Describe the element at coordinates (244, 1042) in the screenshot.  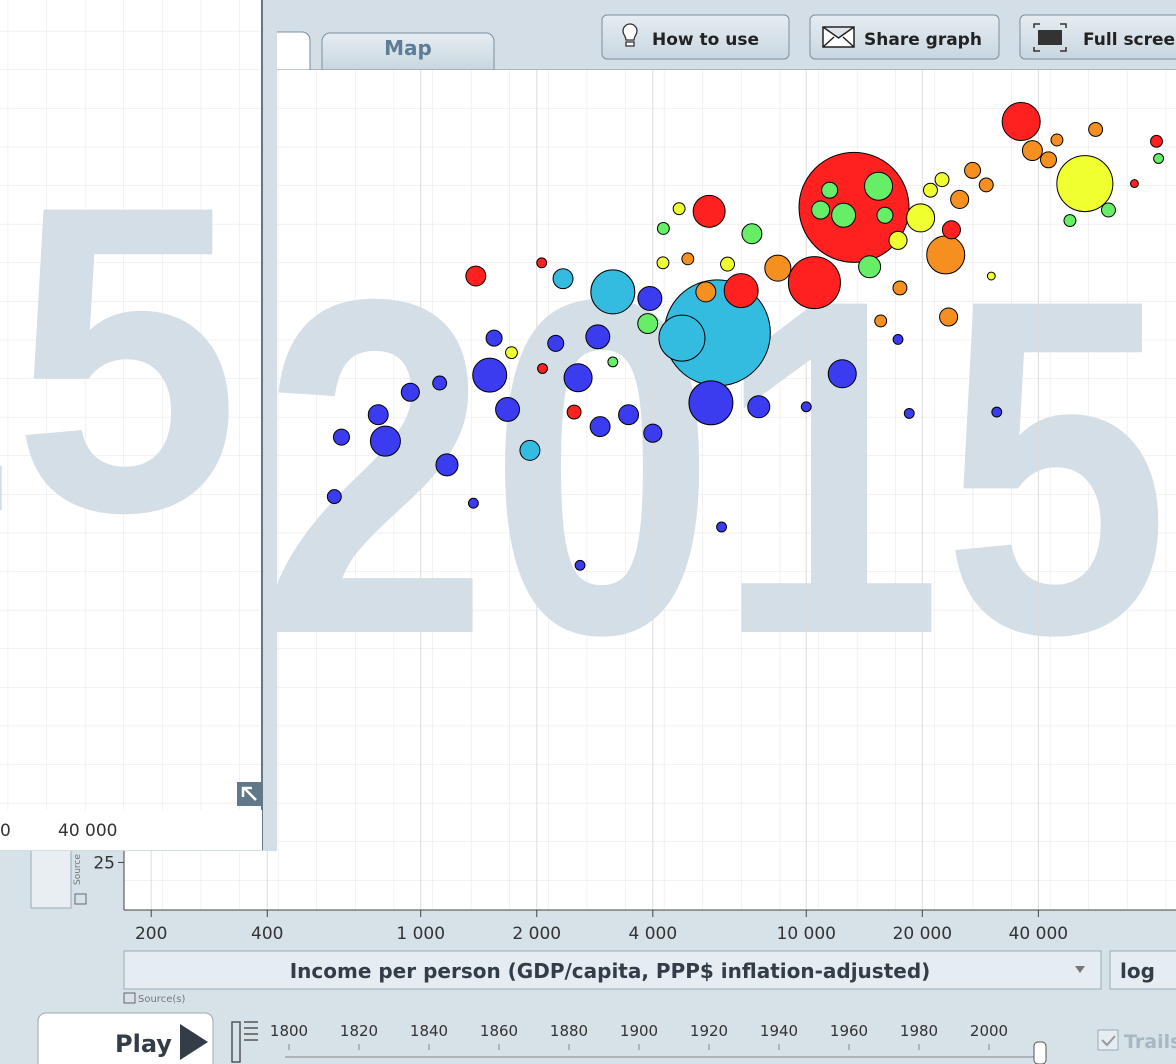
I see `speed-icon` at that location.